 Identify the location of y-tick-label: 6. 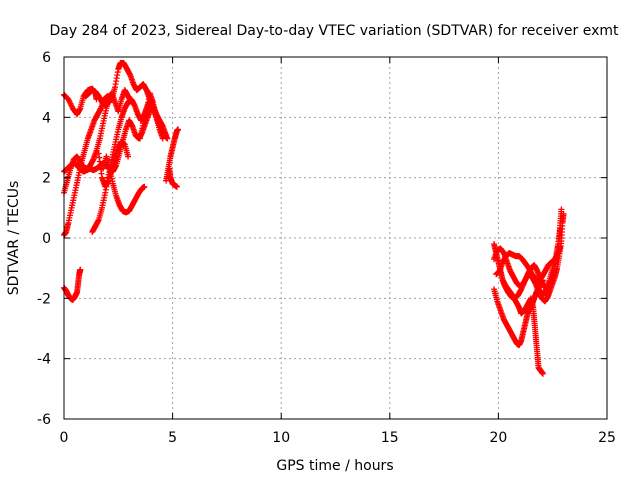
(46, 58).